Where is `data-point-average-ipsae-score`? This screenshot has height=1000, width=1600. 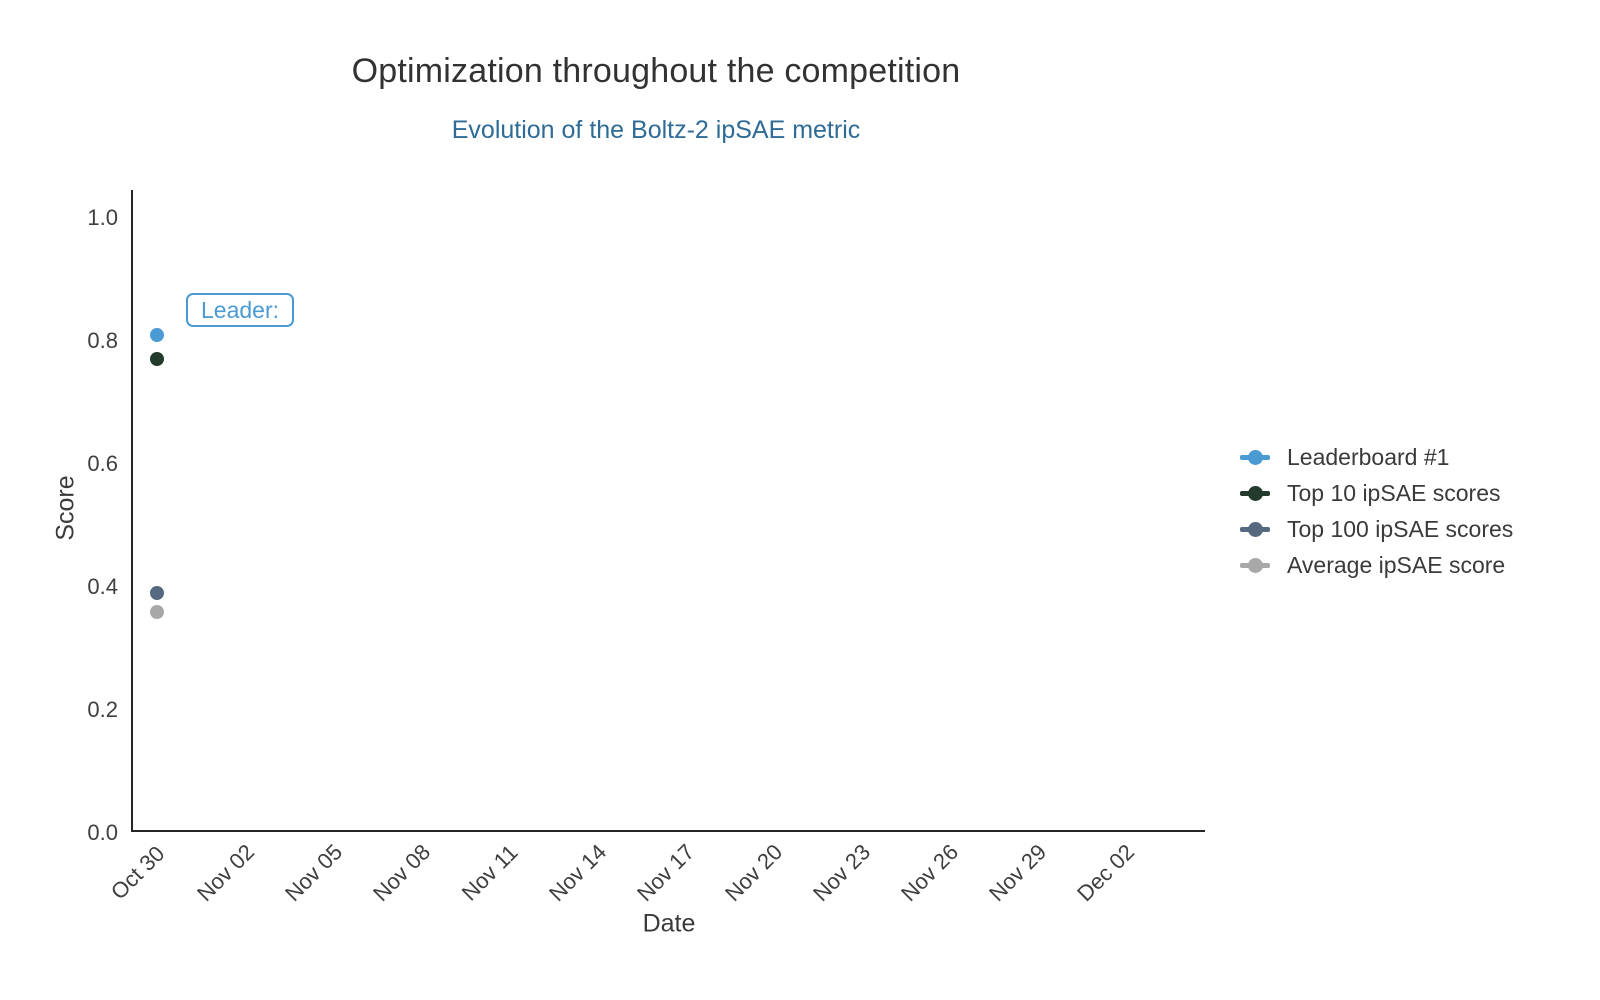 data-point-average-ipsae-score is located at coordinates (157, 611).